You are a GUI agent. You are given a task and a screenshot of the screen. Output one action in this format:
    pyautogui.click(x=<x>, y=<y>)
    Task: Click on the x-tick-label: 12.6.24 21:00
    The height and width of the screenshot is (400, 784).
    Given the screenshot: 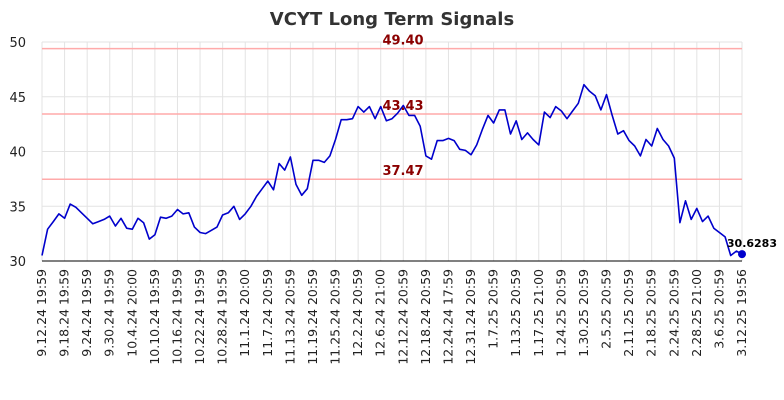 What is the action you would take?
    pyautogui.click(x=380, y=313)
    